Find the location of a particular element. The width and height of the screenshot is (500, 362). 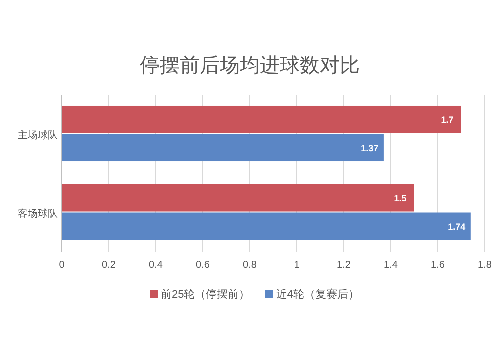

x-tick-label: 0.4 is located at coordinates (156, 265).